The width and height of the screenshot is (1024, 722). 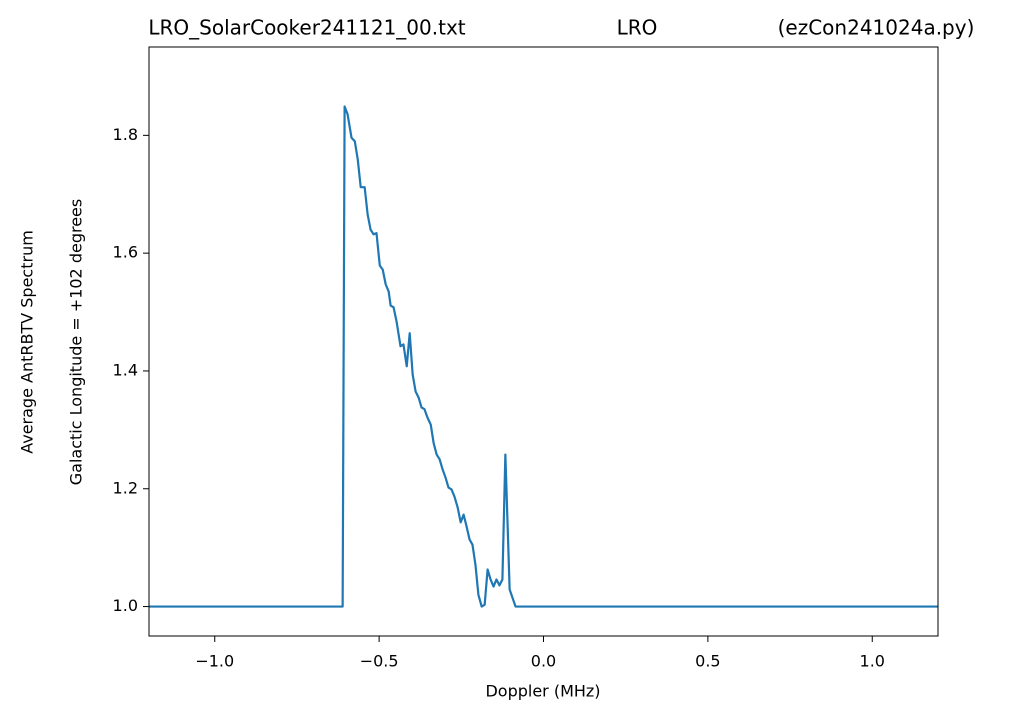 What do you see at coordinates (543, 661) in the screenshot?
I see `x-tick-label: 0.0` at bounding box center [543, 661].